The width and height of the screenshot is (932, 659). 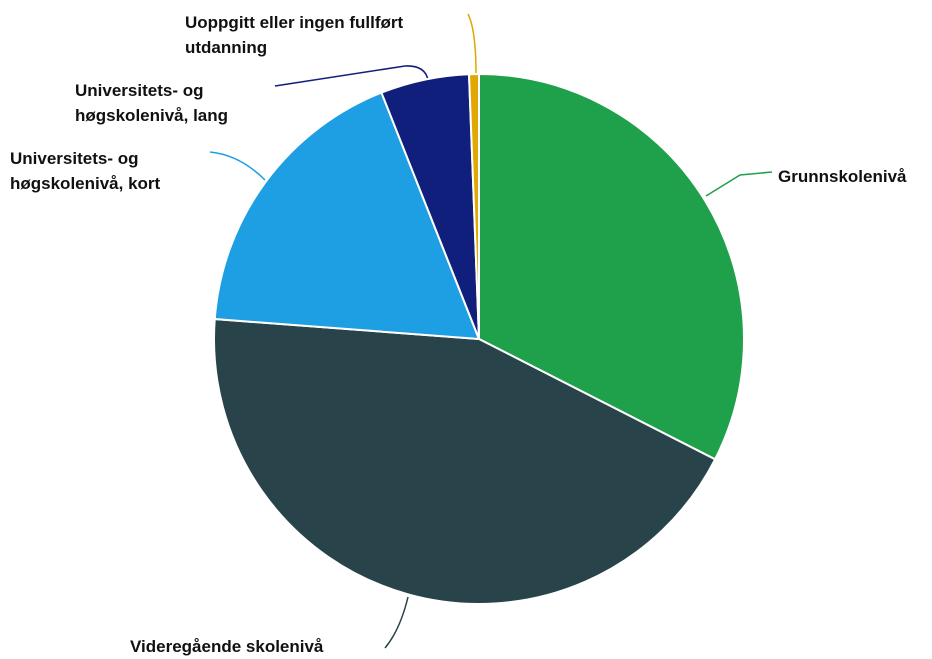 What do you see at coordinates (85, 171) in the screenshot?
I see `slice-label: Universitets- og høgskolenivå, kort` at bounding box center [85, 171].